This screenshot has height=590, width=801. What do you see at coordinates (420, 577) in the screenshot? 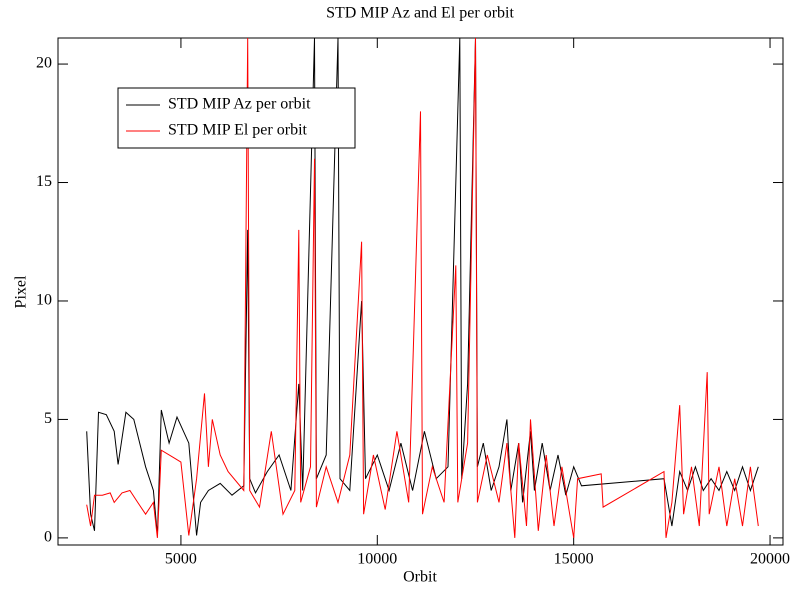
I see `x-axis-label: Orbit` at bounding box center [420, 577].